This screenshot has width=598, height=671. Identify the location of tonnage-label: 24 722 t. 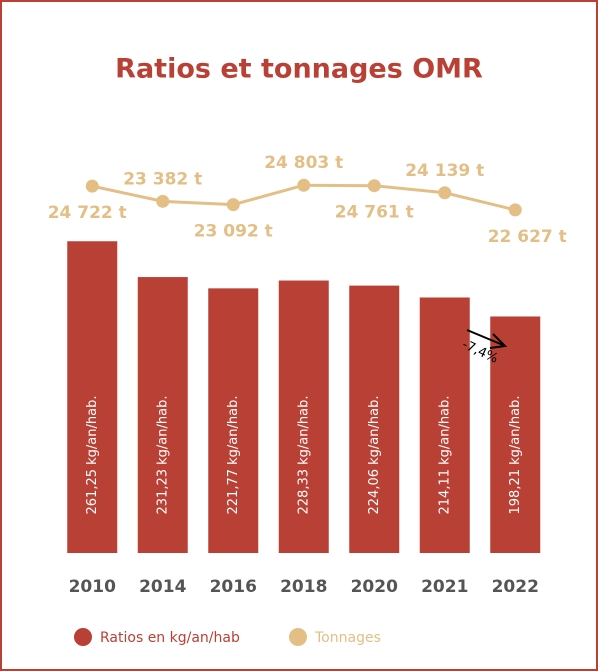
(87, 213).